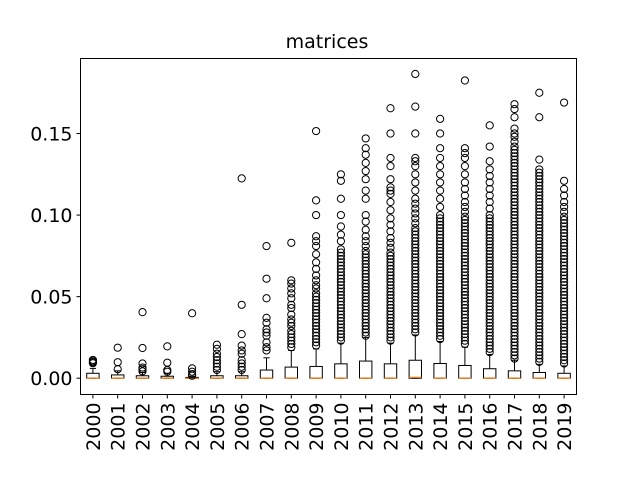  Describe the element at coordinates (316, 252) in the screenshot. I see `box-group-2009` at that location.